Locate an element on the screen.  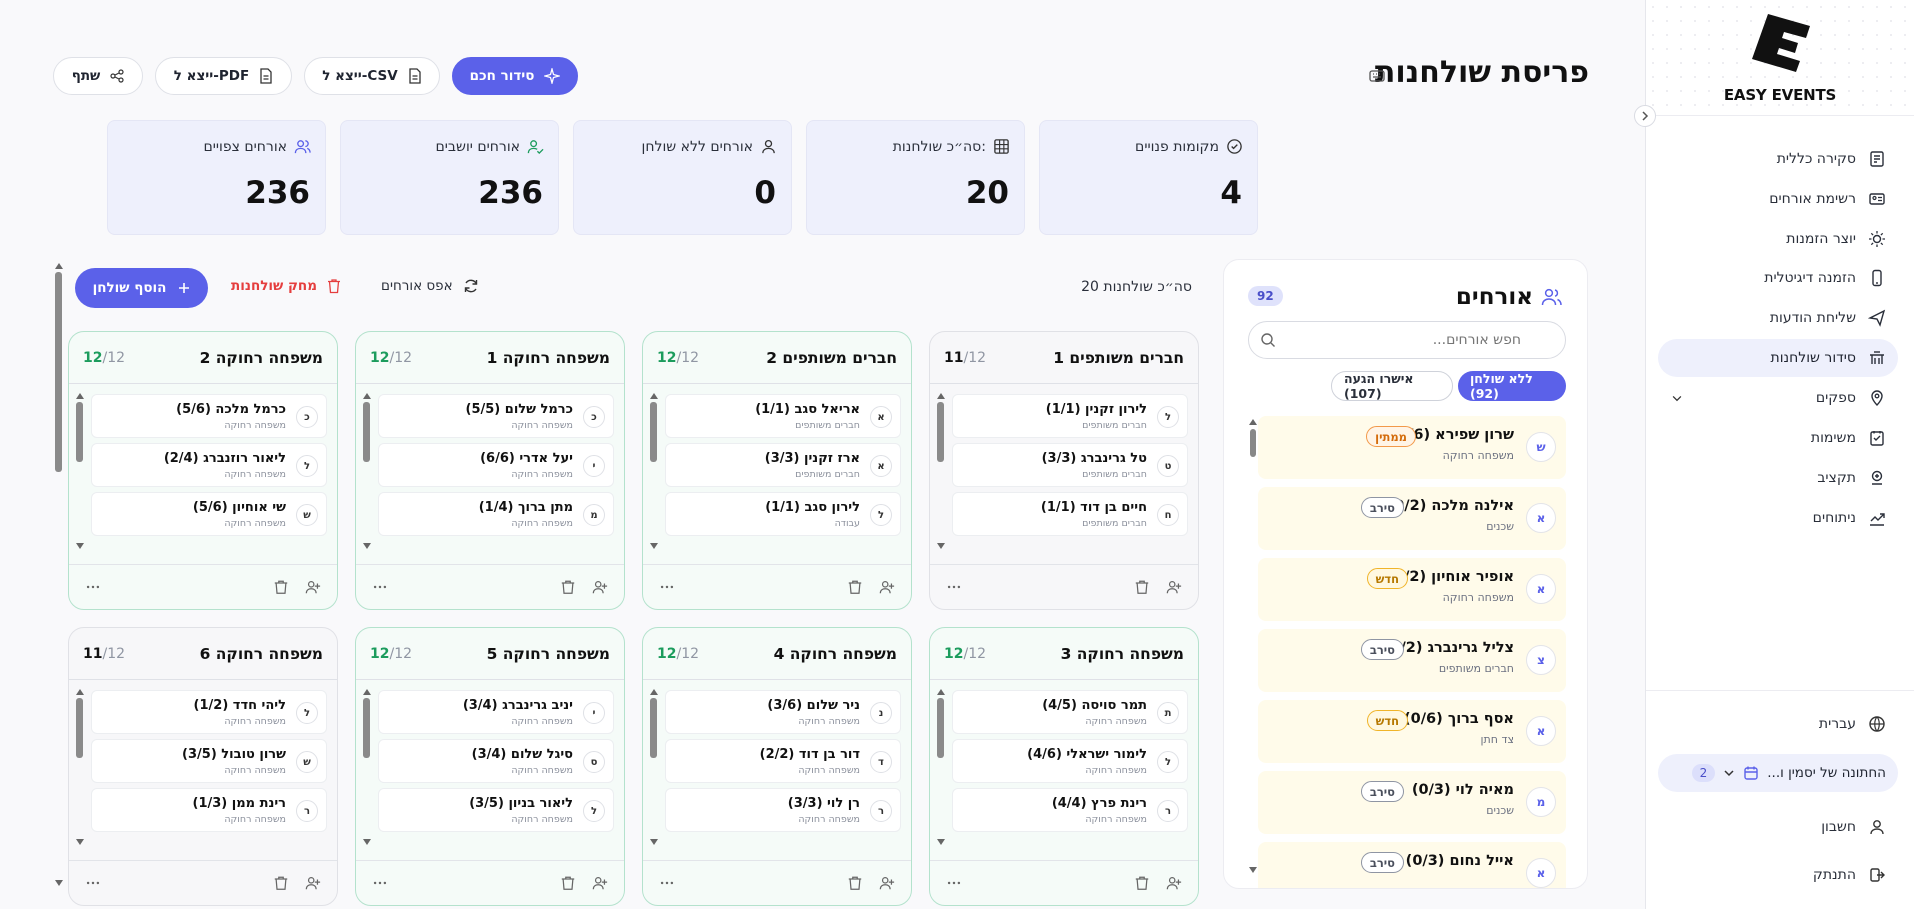
seated-guest: ש שי אוחיון (5/6) משפחה רחוקה is located at coordinates (209, 514).